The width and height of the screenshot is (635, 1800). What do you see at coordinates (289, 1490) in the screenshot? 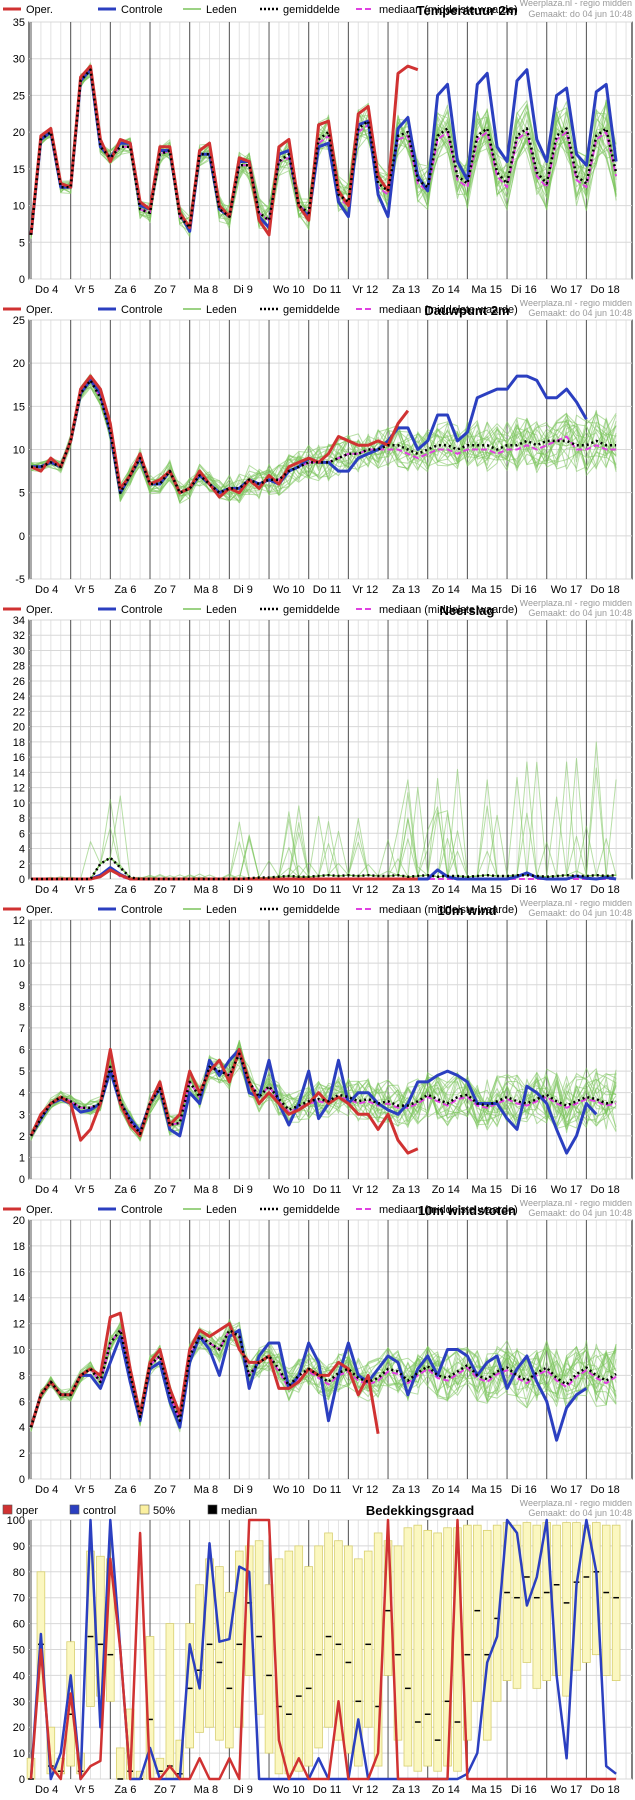
I see `x-tick-label: Wo 10` at bounding box center [289, 1490].